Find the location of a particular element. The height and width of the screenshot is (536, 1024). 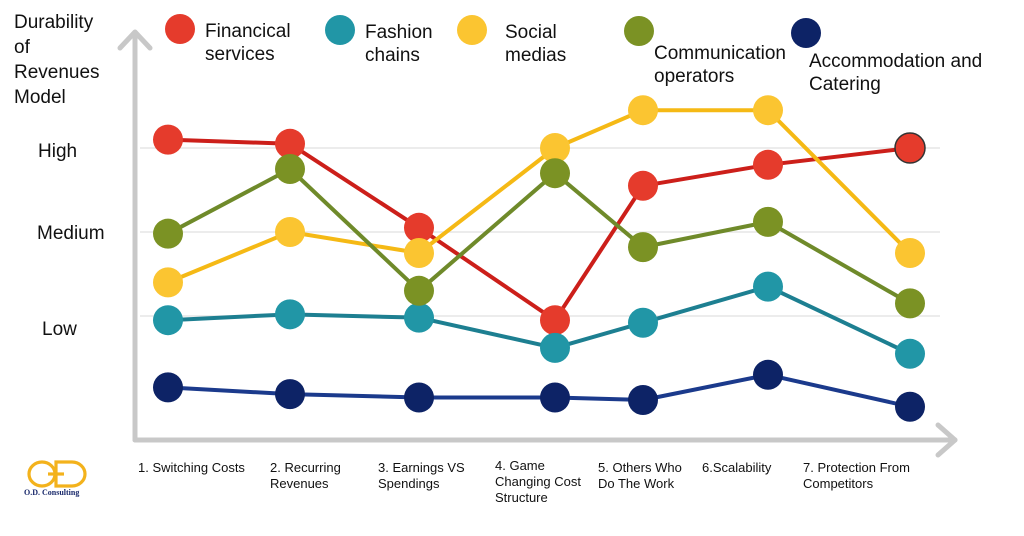

x-tick-label: 1. Switching Costs is located at coordinates (195, 468).